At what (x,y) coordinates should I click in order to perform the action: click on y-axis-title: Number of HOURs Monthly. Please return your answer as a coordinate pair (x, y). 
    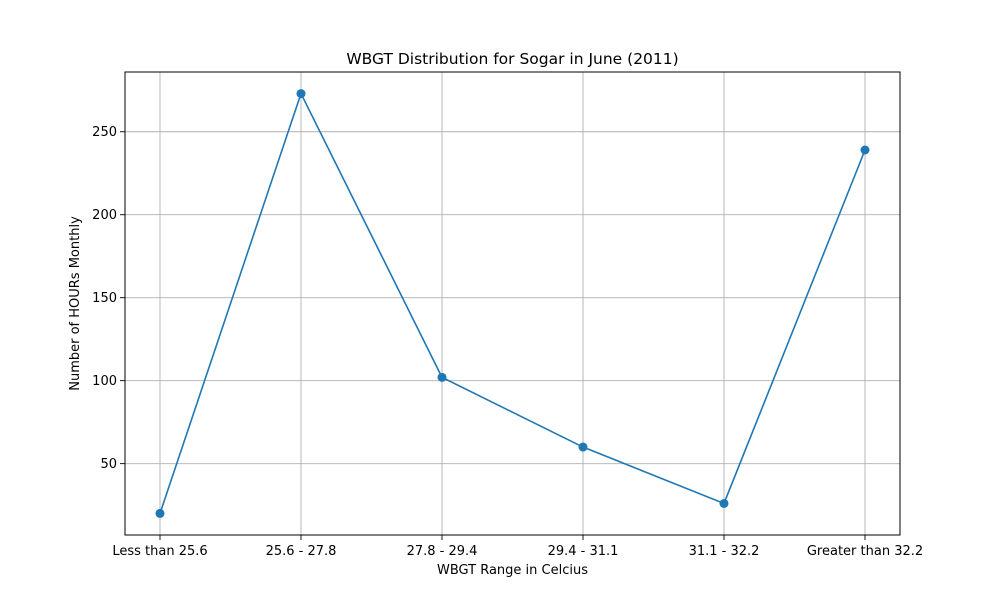
    Looking at the image, I should click on (75, 303).